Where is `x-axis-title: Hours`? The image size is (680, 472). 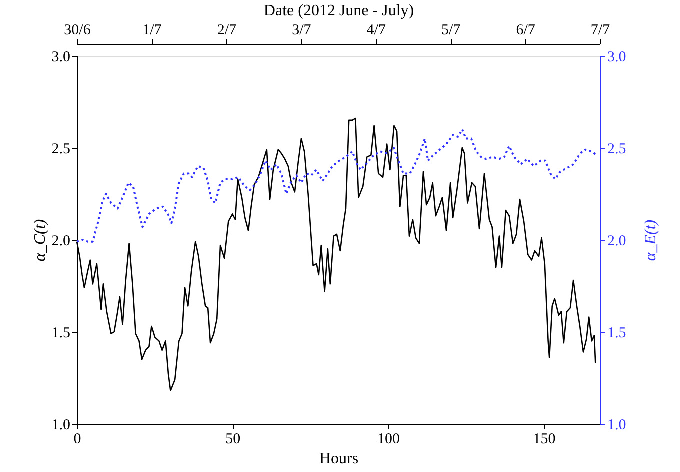
x-axis-title: Hours is located at coordinates (339, 459).